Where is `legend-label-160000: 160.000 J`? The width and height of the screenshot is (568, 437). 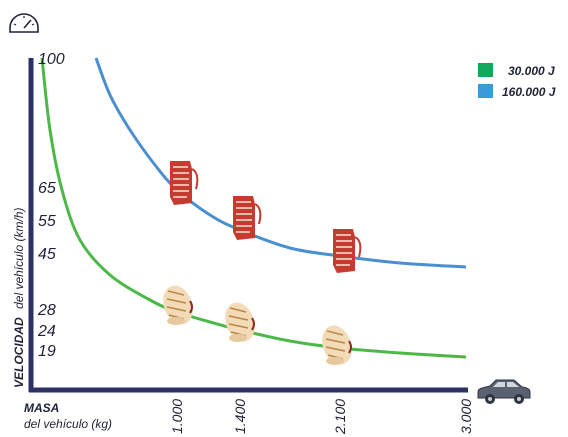 legend-label-160000: 160.000 J is located at coordinates (529, 92).